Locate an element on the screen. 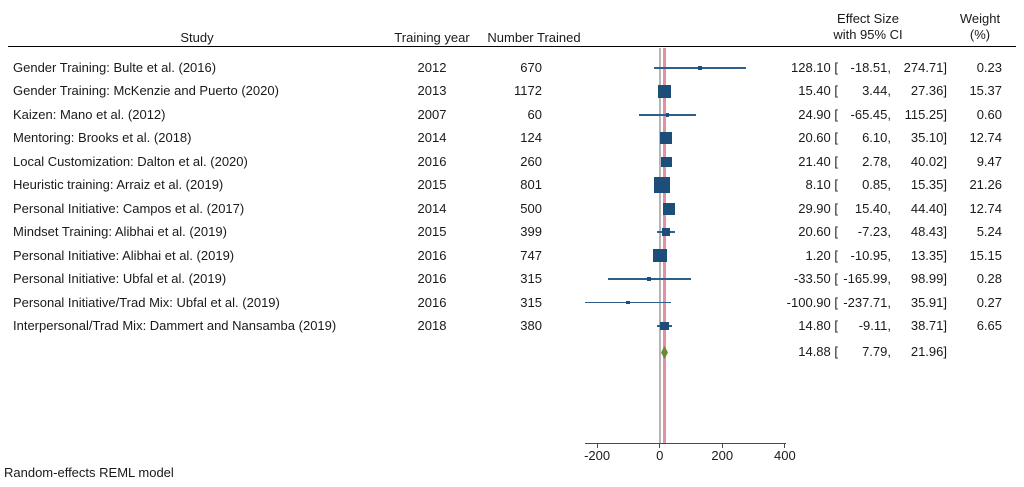 The image size is (1024, 487). ci-upper: 48.43] is located at coordinates (928, 232).